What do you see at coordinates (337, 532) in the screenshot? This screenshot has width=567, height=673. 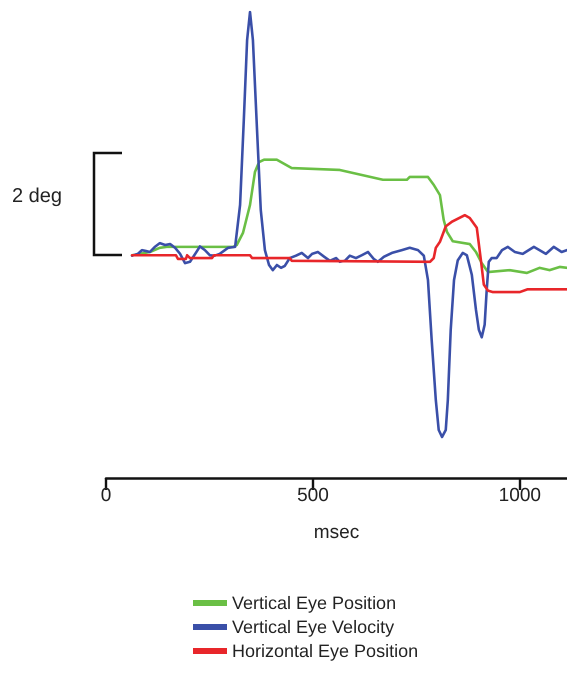 I see `x-axis-title: msec` at bounding box center [337, 532].